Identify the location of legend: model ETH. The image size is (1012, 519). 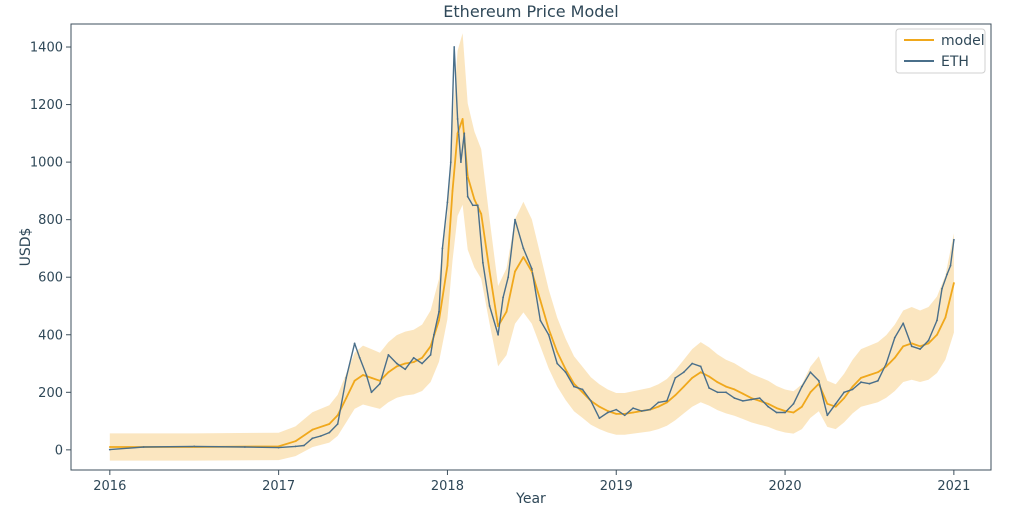
(940, 51).